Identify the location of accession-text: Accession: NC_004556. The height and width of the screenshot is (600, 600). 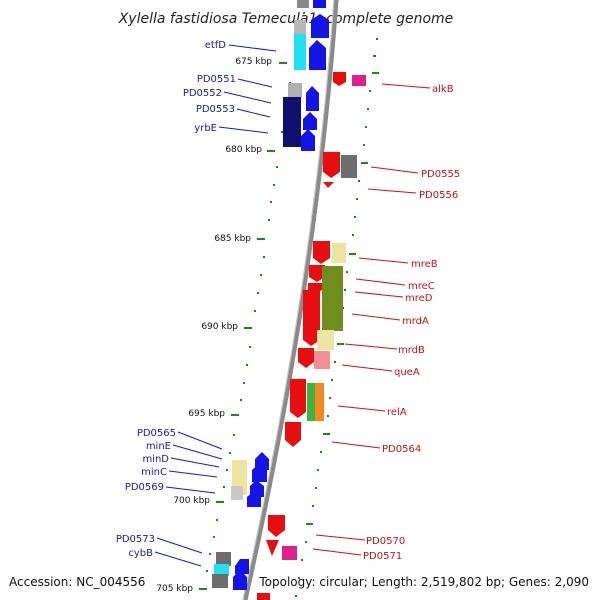
(77, 582).